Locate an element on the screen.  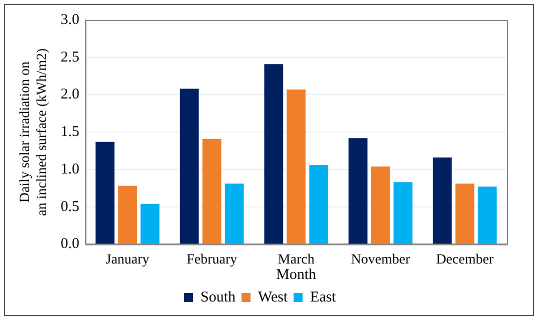
legend-label: West is located at coordinates (273, 297).